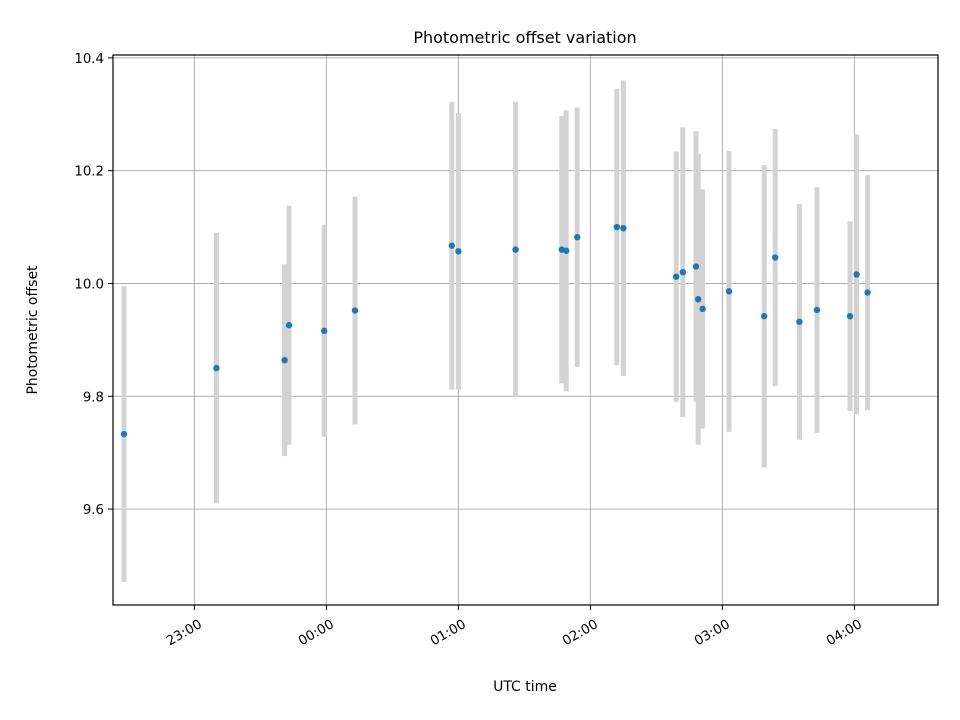 This screenshot has height=720, width=960. What do you see at coordinates (93, 397) in the screenshot?
I see `y-tick-label: 9.8` at bounding box center [93, 397].